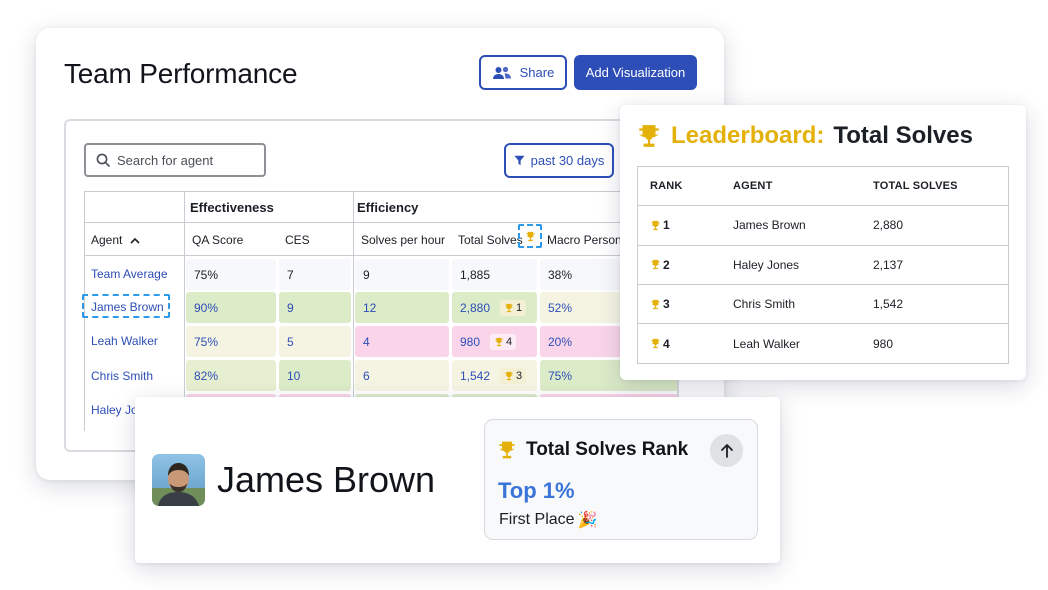 This screenshot has width=1048, height=590. Describe the element at coordinates (823, 343) in the screenshot. I see `leaderboard-row: 4 Leah Walker 980` at that location.